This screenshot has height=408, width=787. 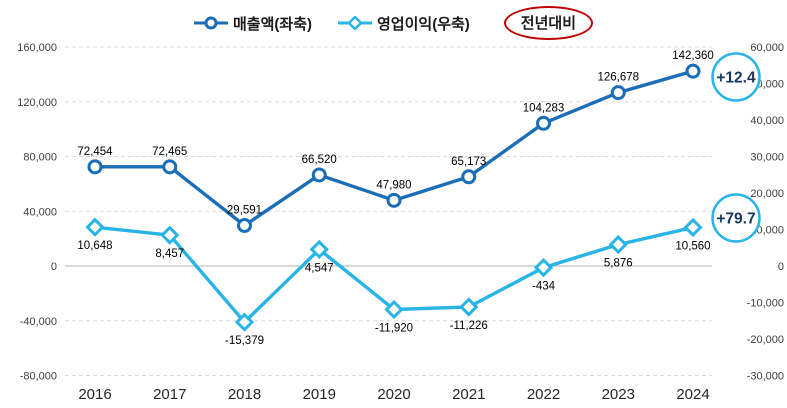 What do you see at coordinates (781, 267) in the screenshot?
I see `right-axis-tick: 0` at bounding box center [781, 267].